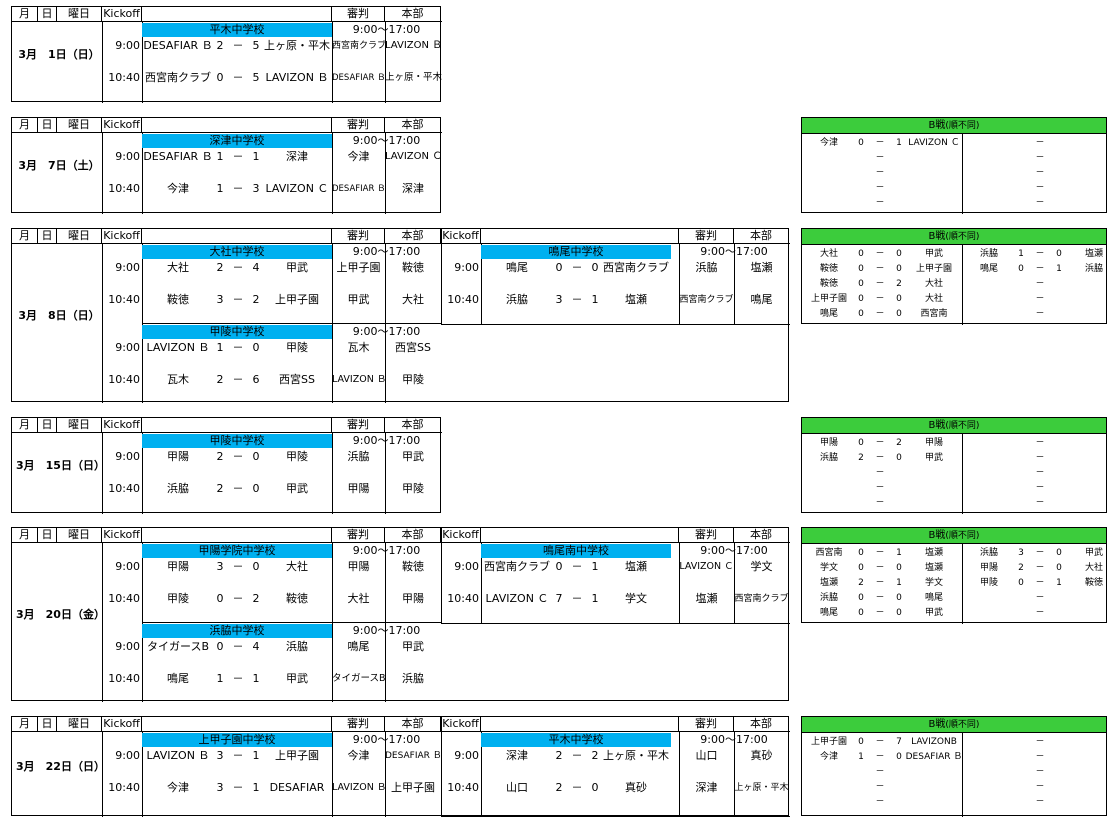 Image resolution: width=1112 pixels, height=820 pixels. I want to click on venue-name: 鳴尾南中学校, so click(576, 551).